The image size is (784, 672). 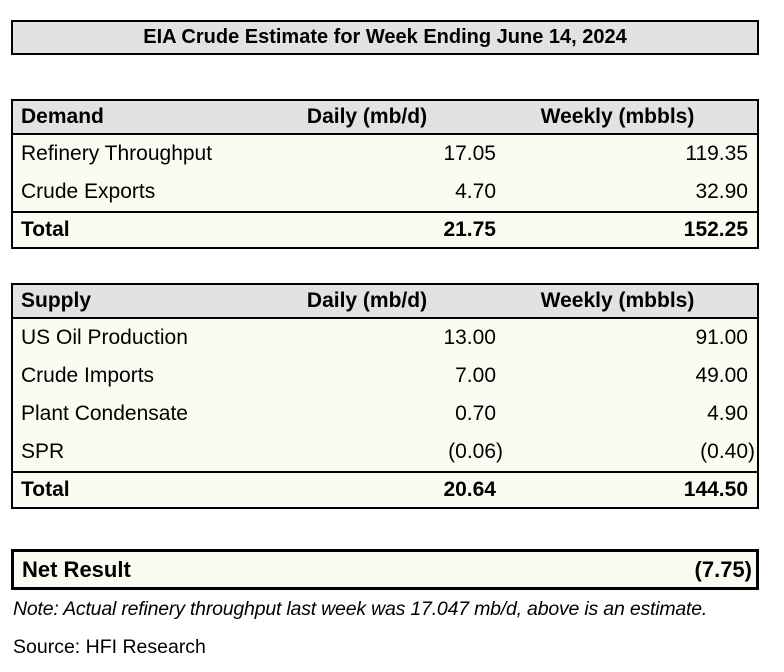 I want to click on supply-header-daily: Daily (mb/d), so click(x=367, y=300).